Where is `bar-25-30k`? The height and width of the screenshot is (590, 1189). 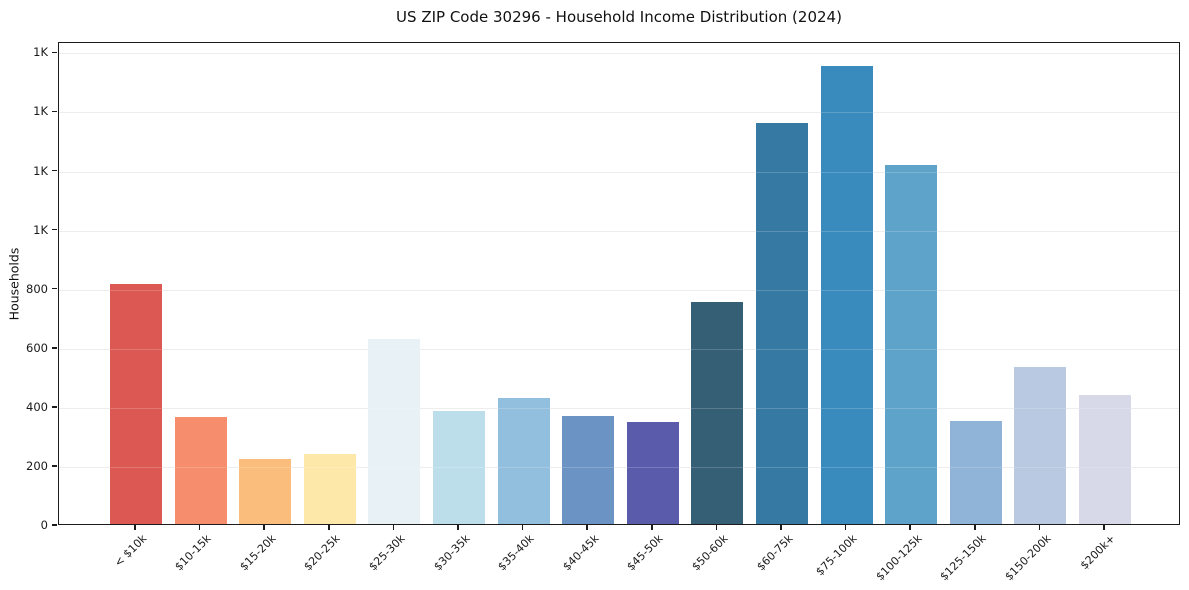 bar-25-30k is located at coordinates (394, 431).